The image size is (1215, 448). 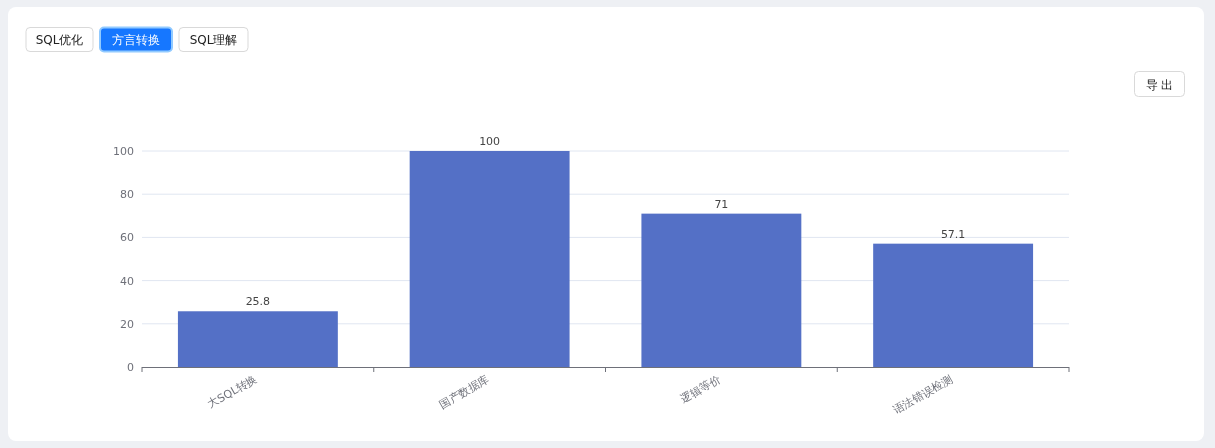 What do you see at coordinates (922, 394) in the screenshot?
I see `x-tick-label: 语法错误检测` at bounding box center [922, 394].